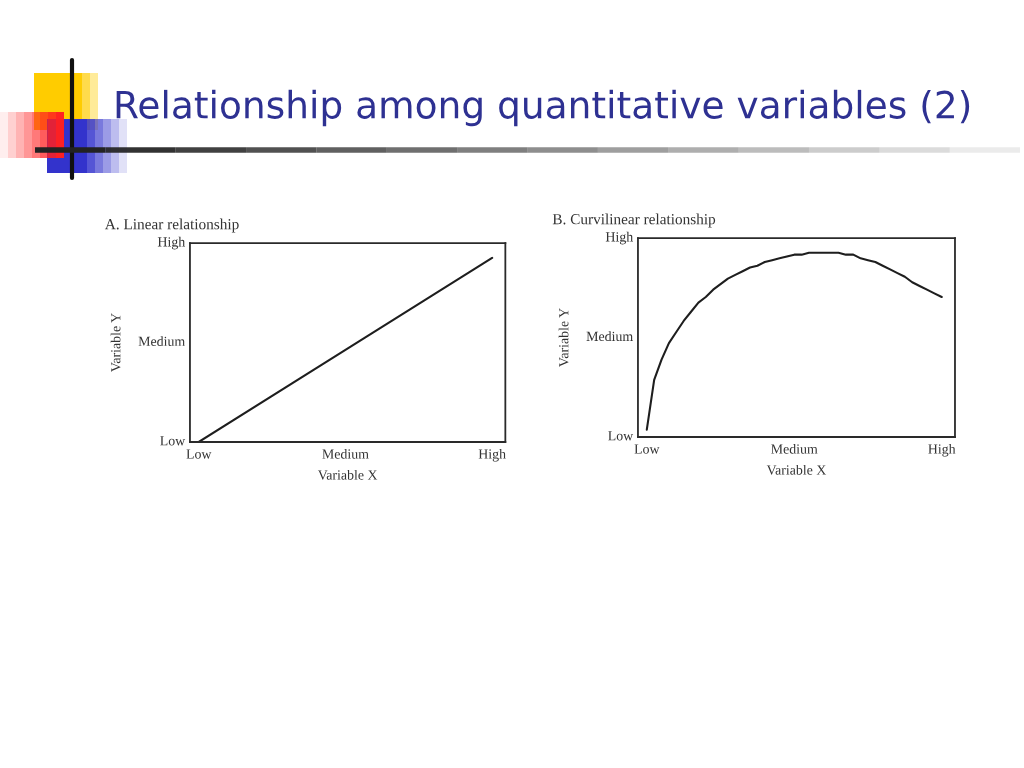 The width and height of the screenshot is (1024, 768). I want to click on chart-title: B. Curvilinear relationship, so click(634, 220).